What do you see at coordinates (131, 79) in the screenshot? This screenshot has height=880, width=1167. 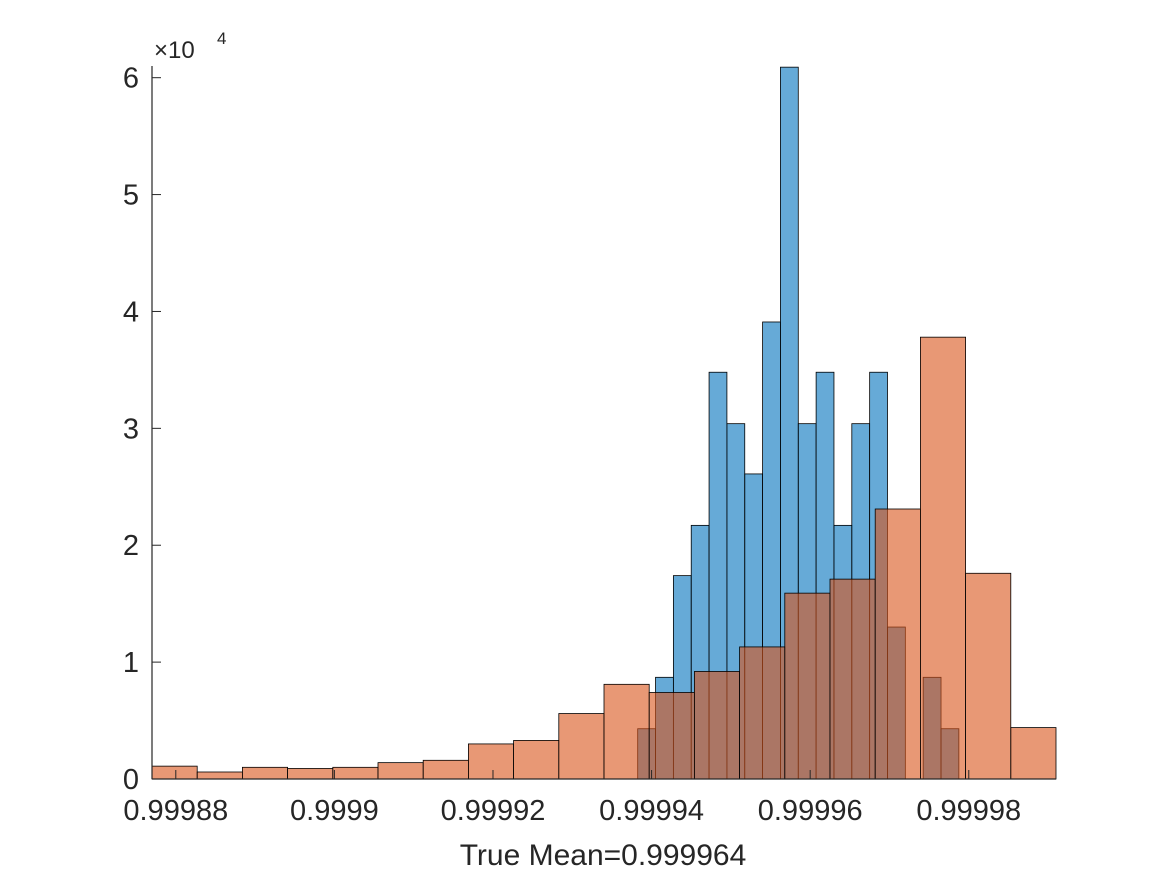 I see `y-tick-label: 6` at bounding box center [131, 79].